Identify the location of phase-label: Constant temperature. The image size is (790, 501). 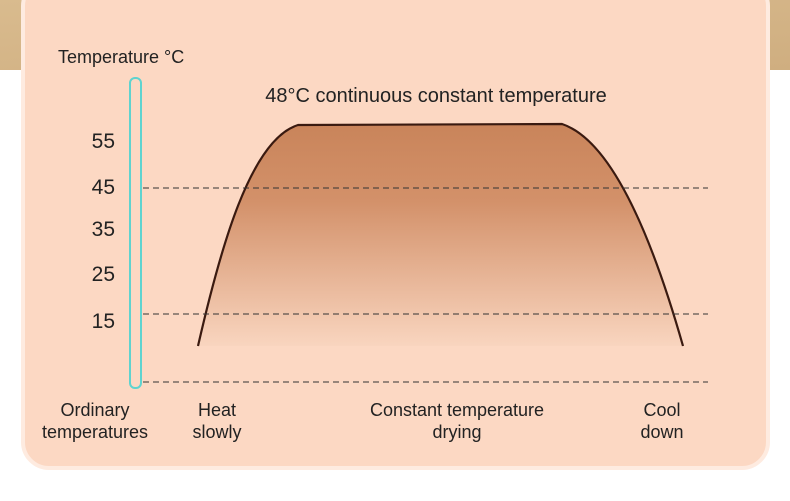
(457, 410).